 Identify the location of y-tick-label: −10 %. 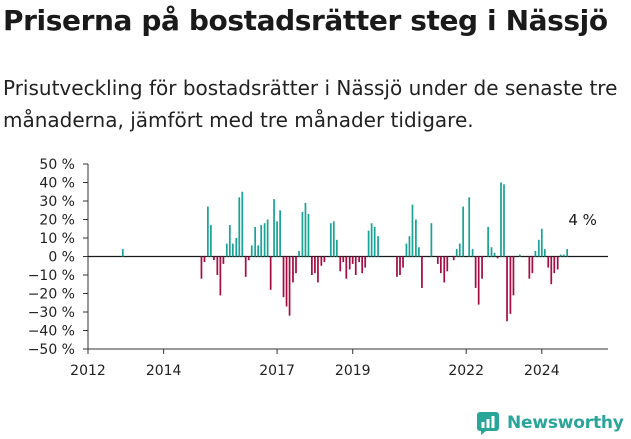
(51, 276).